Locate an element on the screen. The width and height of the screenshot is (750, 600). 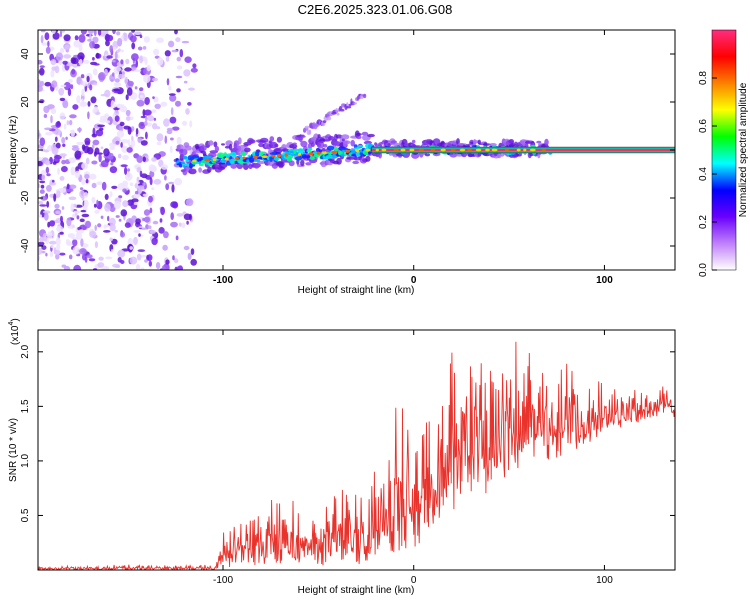
snr-y-tick-label: 1.0 is located at coordinates (25, 461).